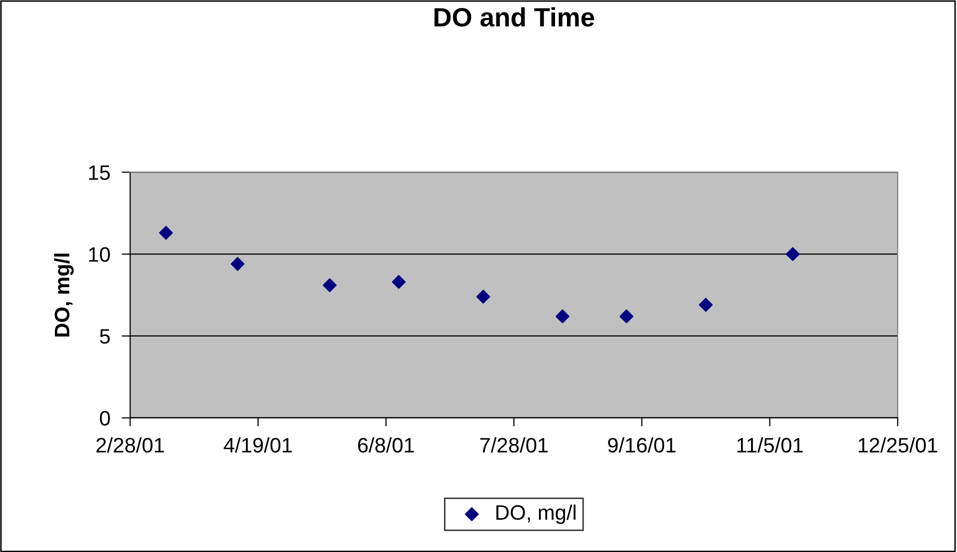 This screenshot has width=957, height=552. Describe the element at coordinates (642, 445) in the screenshot. I see `x-tick-label: 9/16/01` at that location.